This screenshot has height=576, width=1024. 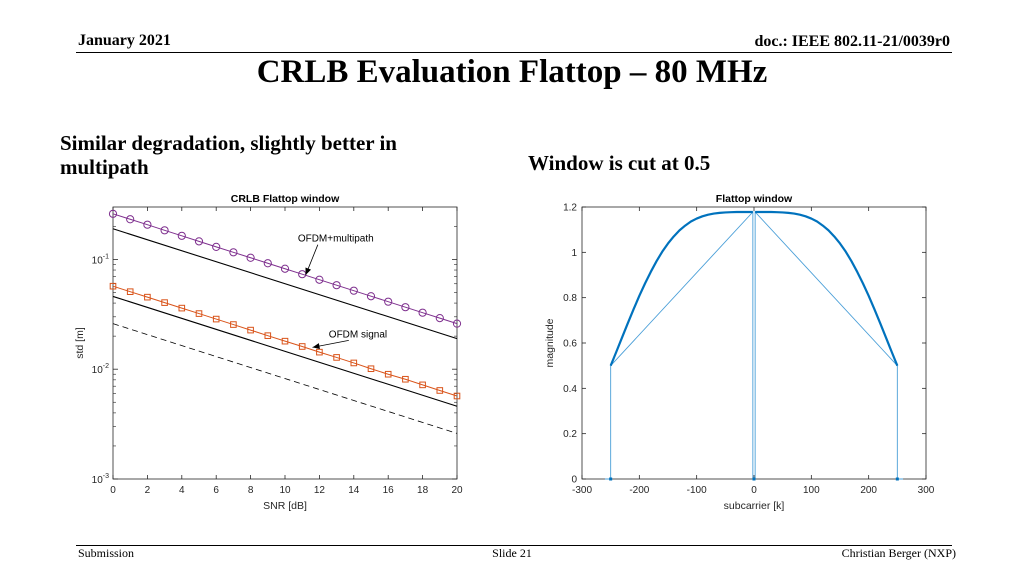 What do you see at coordinates (852, 41) in the screenshot?
I see `header-doc-id: doc.: IEEE 802.11-21/0039r0` at bounding box center [852, 41].